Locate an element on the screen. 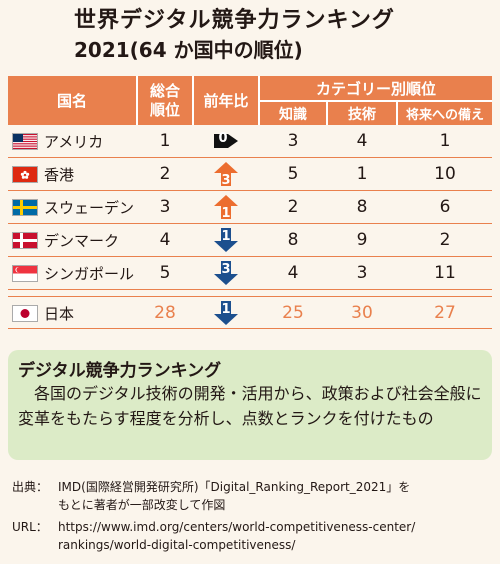 The image size is (500, 564). country-name: シンガポール is located at coordinates (89, 273).